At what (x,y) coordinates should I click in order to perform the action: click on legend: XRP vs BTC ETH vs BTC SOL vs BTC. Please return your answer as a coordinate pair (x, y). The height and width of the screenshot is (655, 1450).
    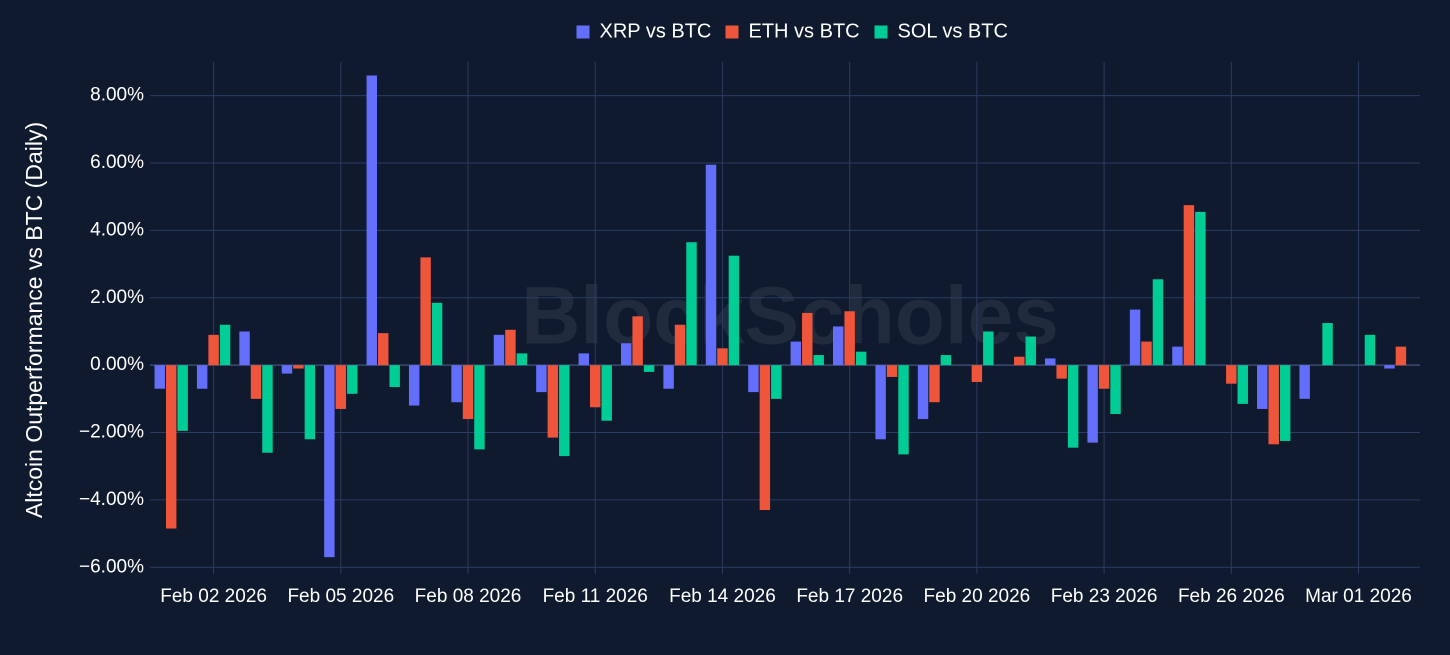
    Looking at the image, I should click on (792, 31).